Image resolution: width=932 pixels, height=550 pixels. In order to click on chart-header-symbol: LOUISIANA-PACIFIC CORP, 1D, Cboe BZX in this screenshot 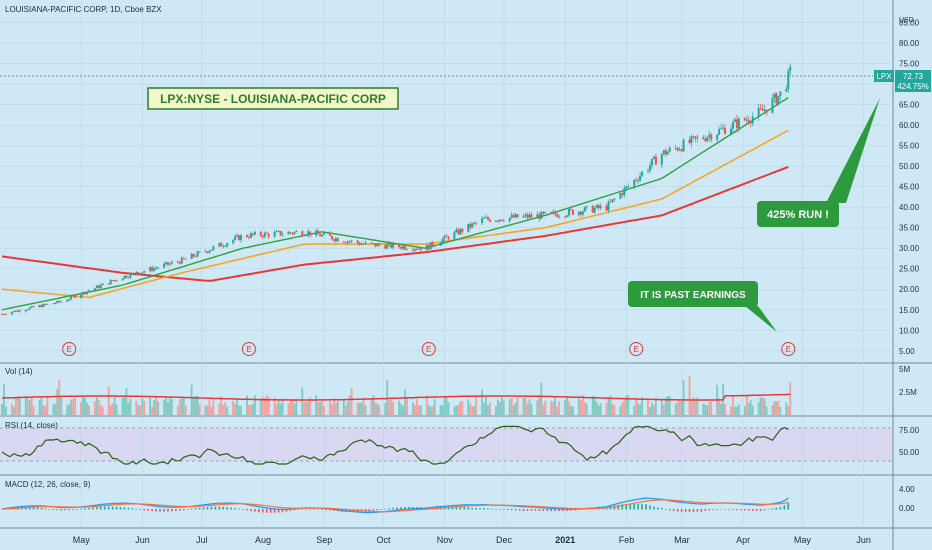, I will do `click(83, 9)`.